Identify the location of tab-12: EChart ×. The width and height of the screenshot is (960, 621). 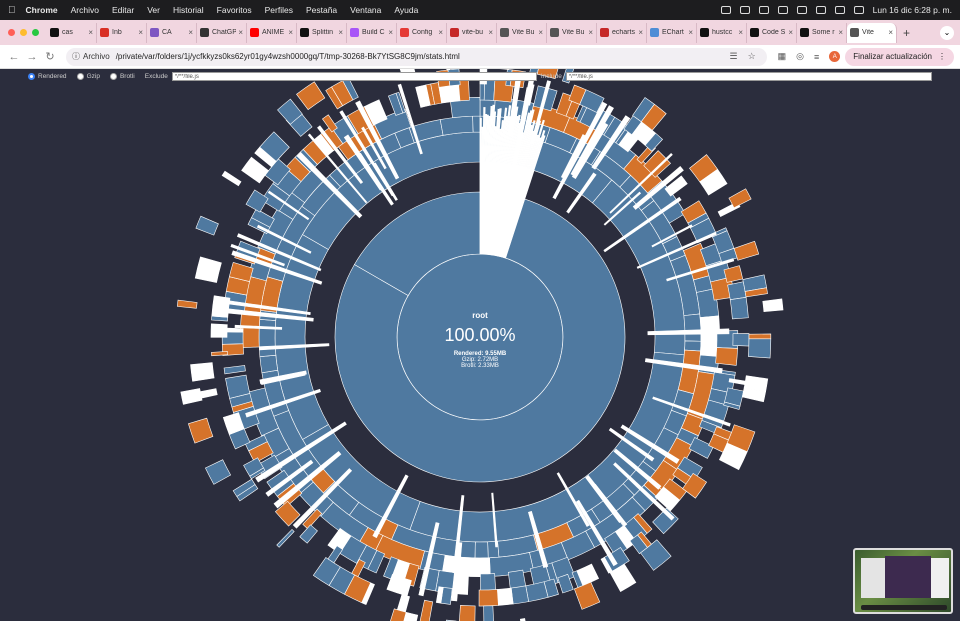
(672, 32).